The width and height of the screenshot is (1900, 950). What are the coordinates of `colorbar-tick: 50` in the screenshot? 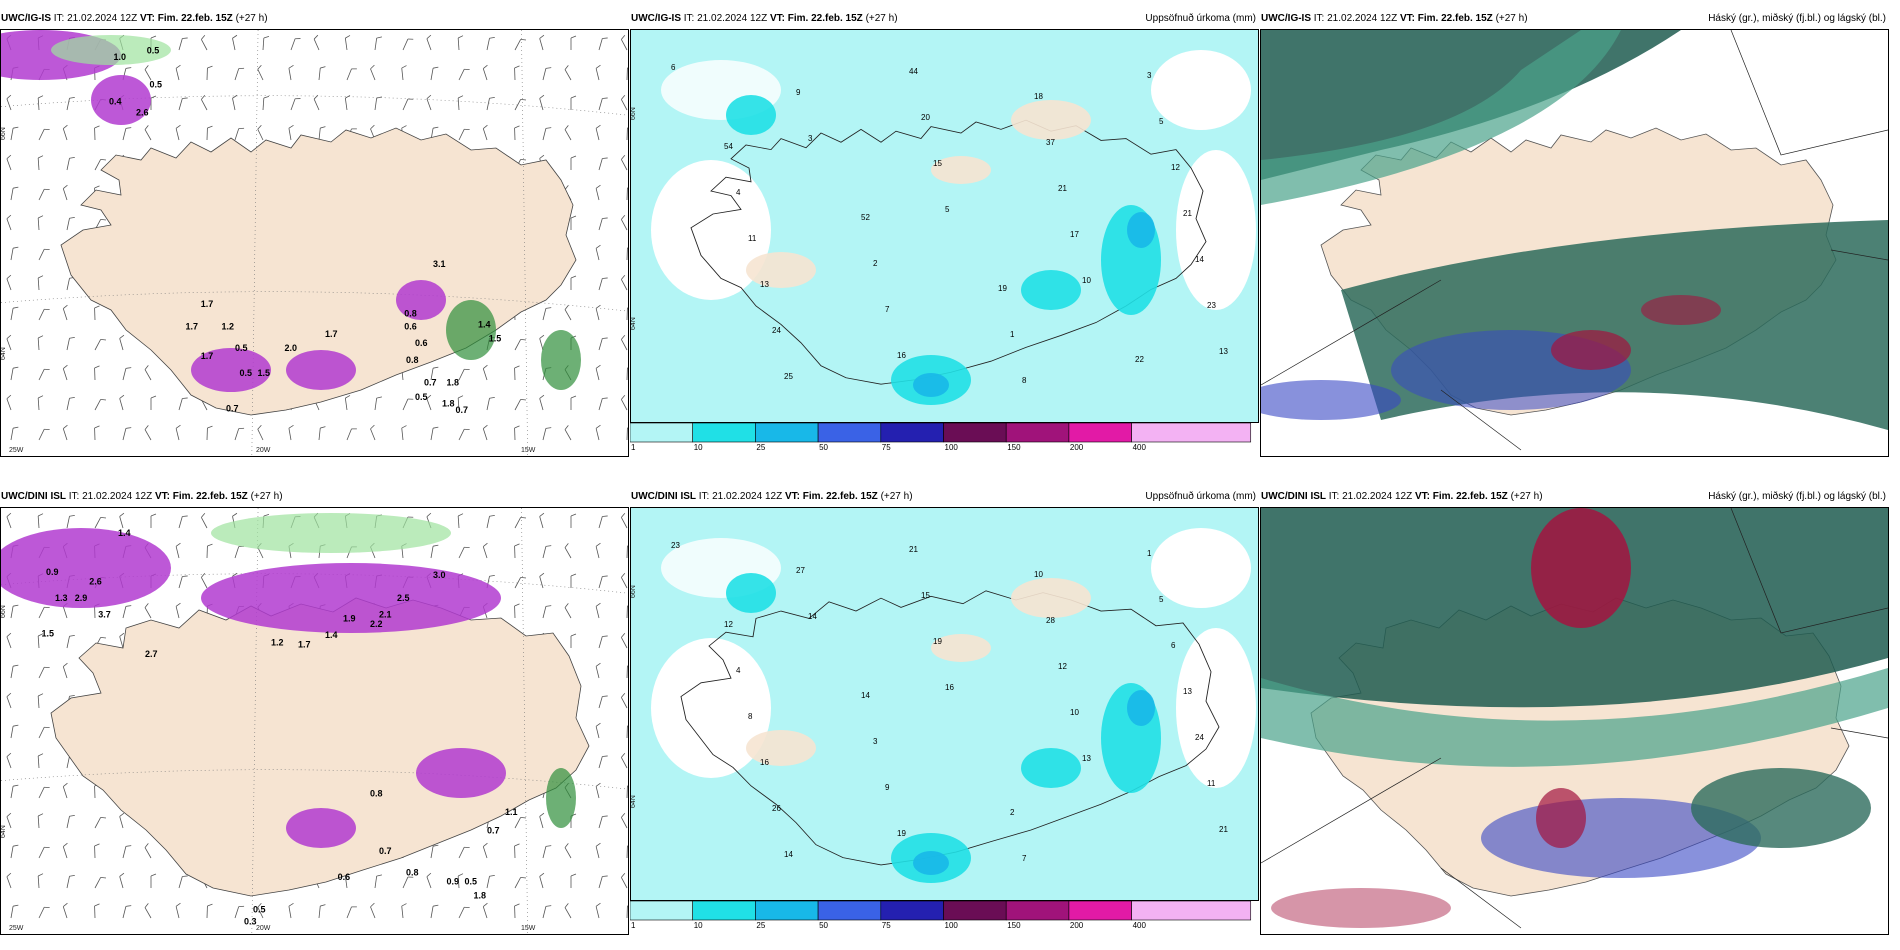 It's located at (823, 447).